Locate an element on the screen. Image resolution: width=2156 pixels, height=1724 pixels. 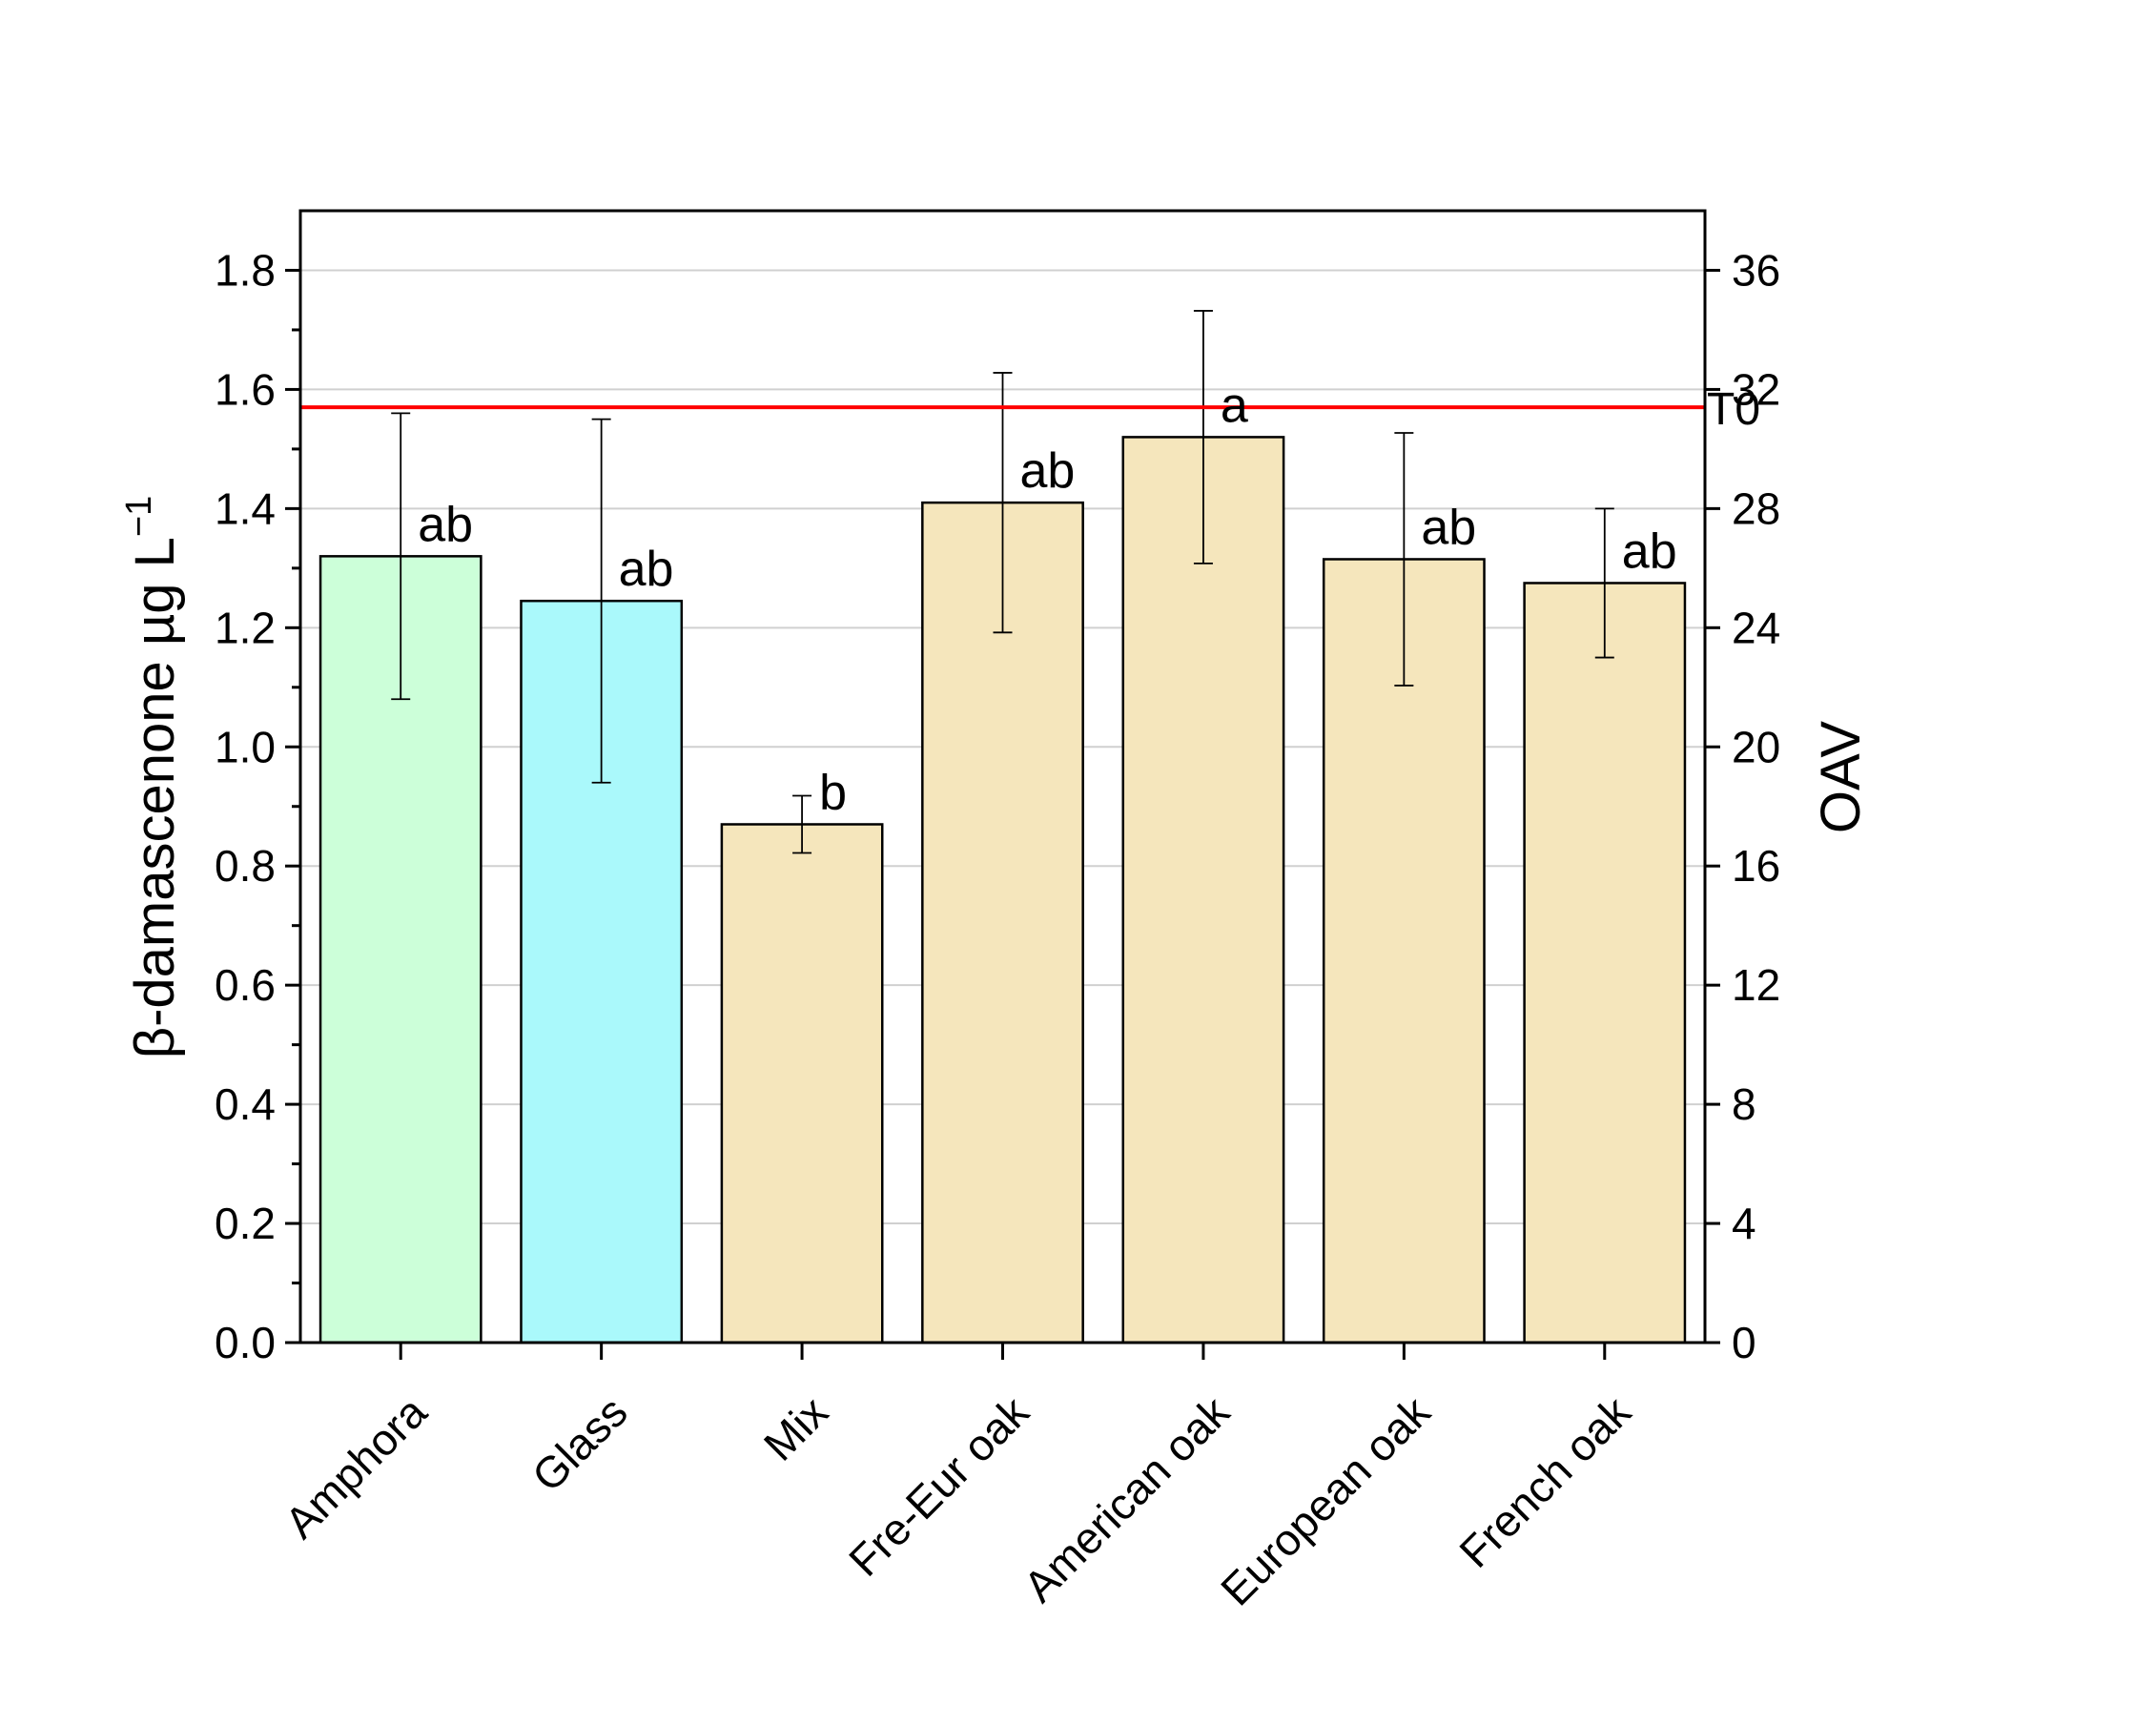
y-tick-label-4: 0.8 is located at coordinates (245, 866).